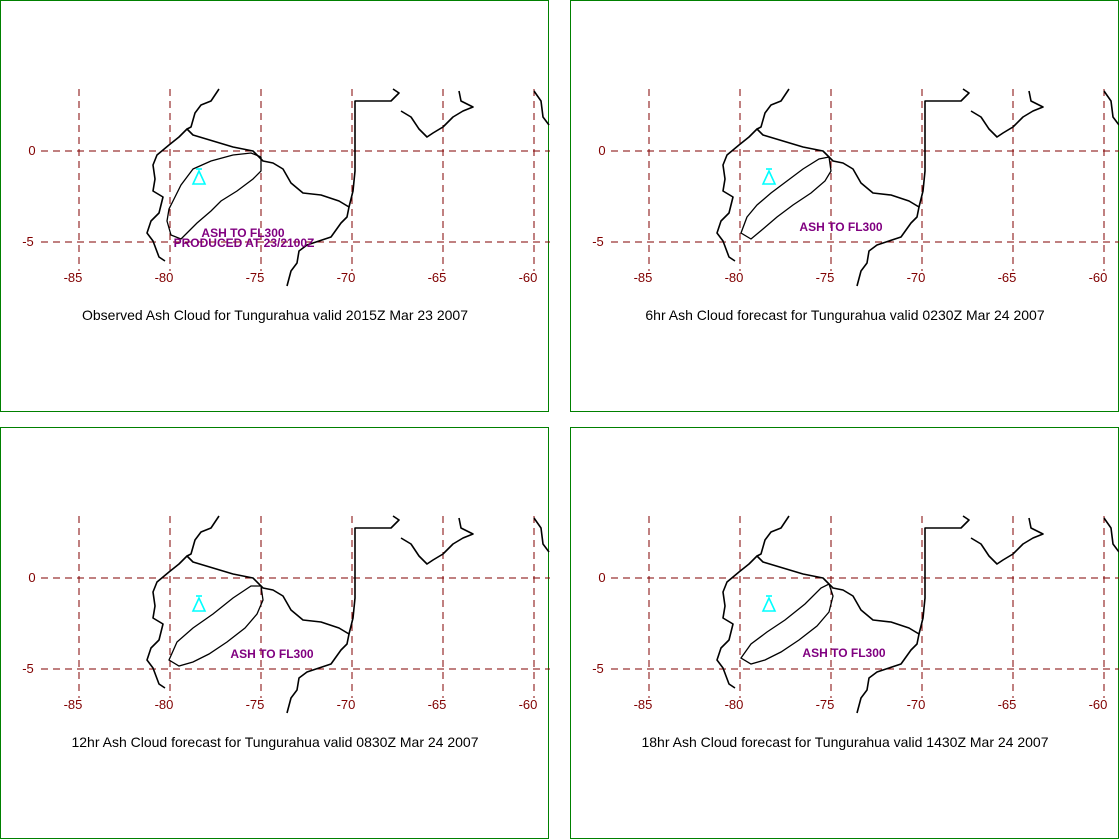 Image resolution: width=1119 pixels, height=840 pixels. What do you see at coordinates (244, 243) in the screenshot?
I see `produced-time-label: PRODUCED AT 23/2100Z` at bounding box center [244, 243].